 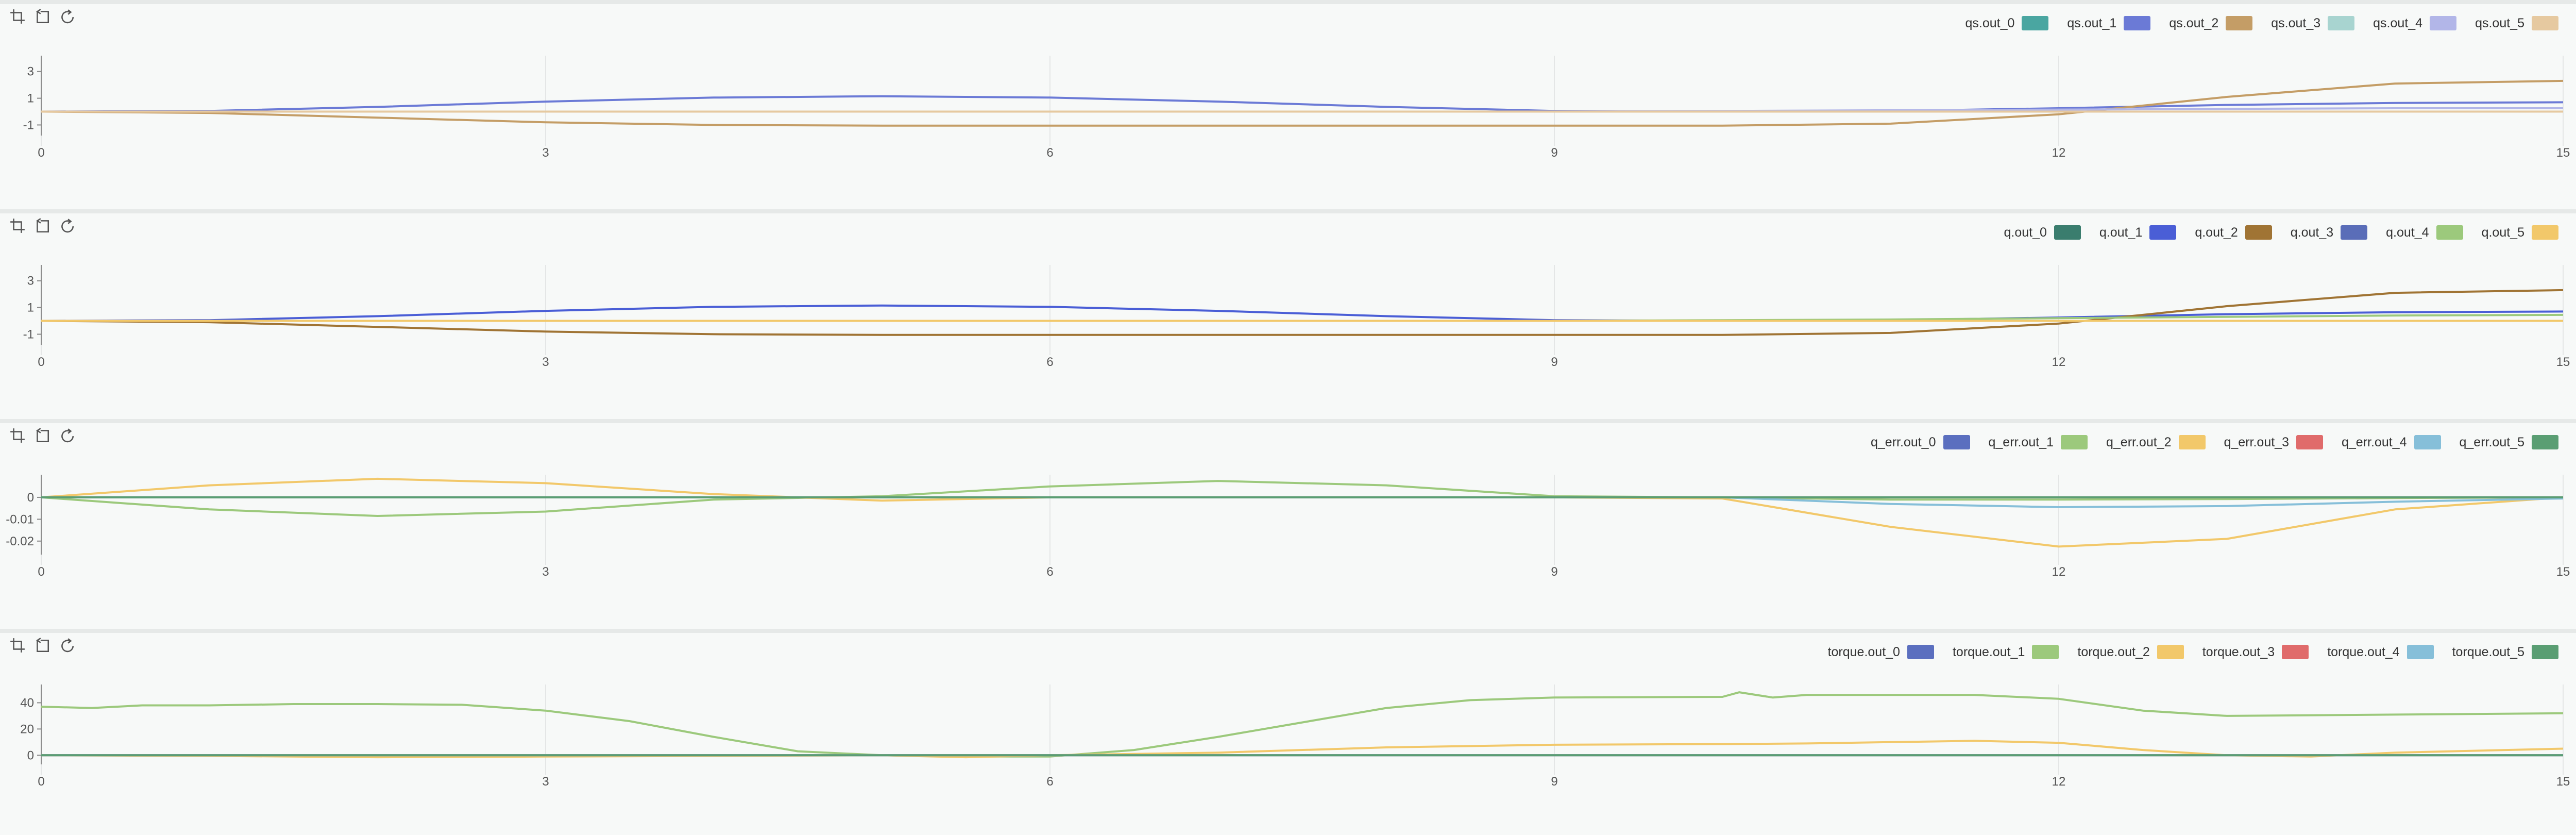 What do you see at coordinates (2374, 442) in the screenshot?
I see `legend-label: q_err.out_4` at bounding box center [2374, 442].